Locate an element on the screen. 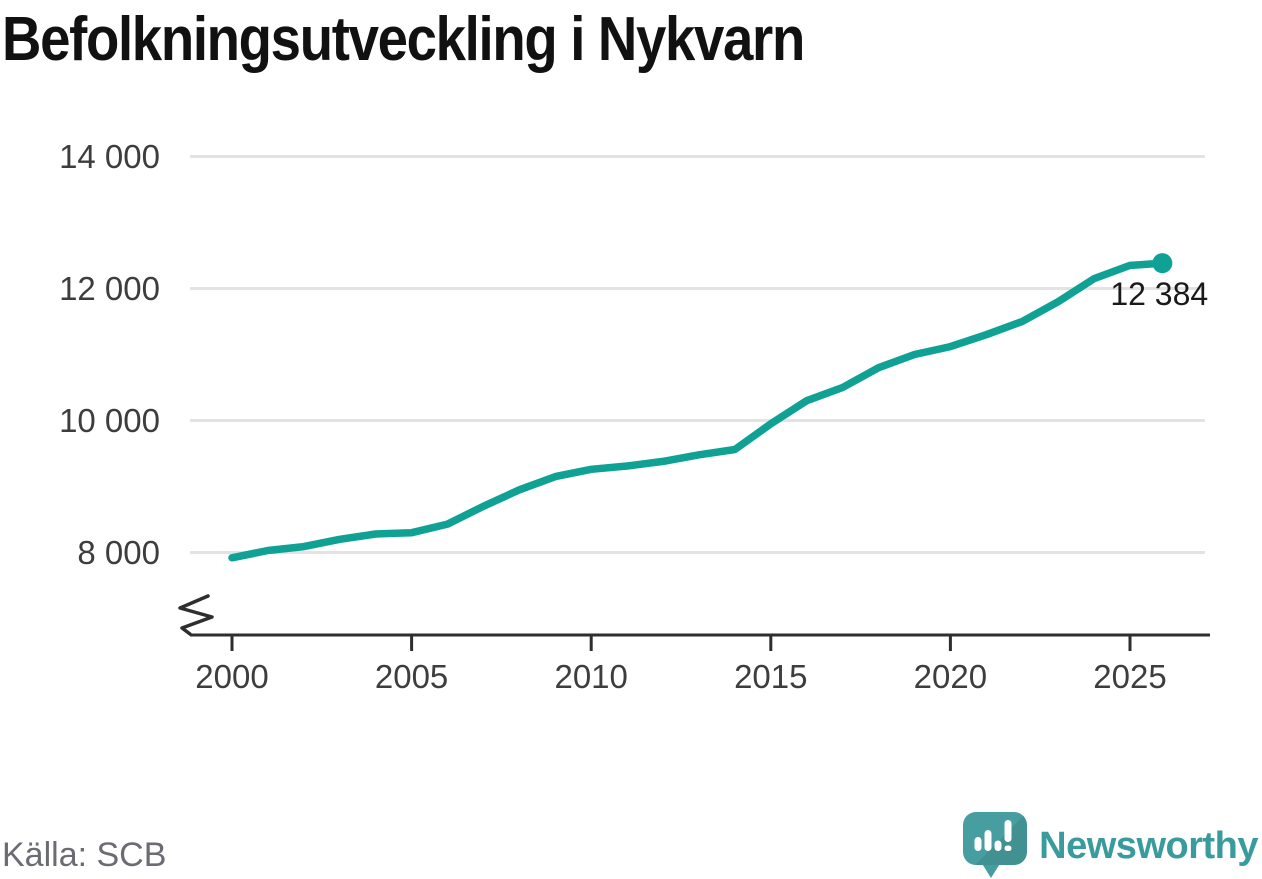 The height and width of the screenshot is (879, 1262). newsworthy-logo-text: Newsworthy is located at coordinates (1148, 845).